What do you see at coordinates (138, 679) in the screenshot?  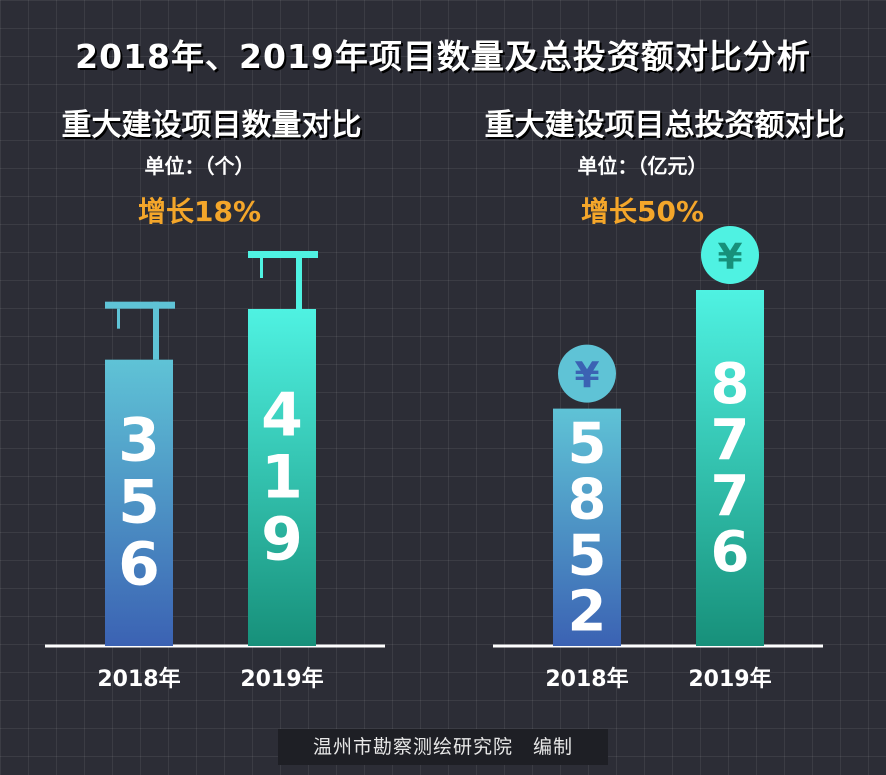 I see `count-year-label: 2018年` at bounding box center [138, 679].